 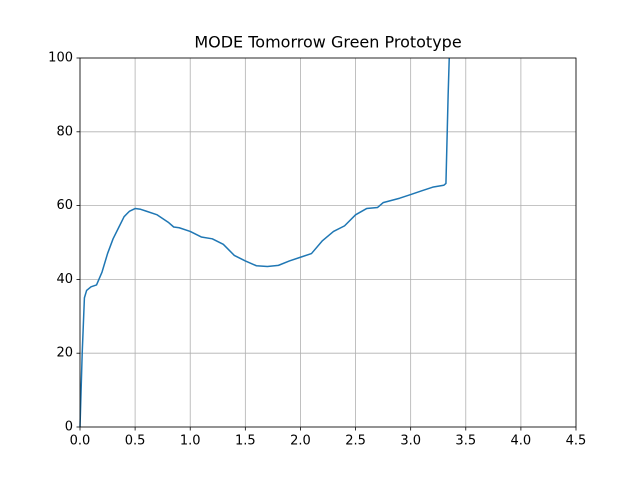 I want to click on x-tick-label: 0.0, so click(x=80, y=441).